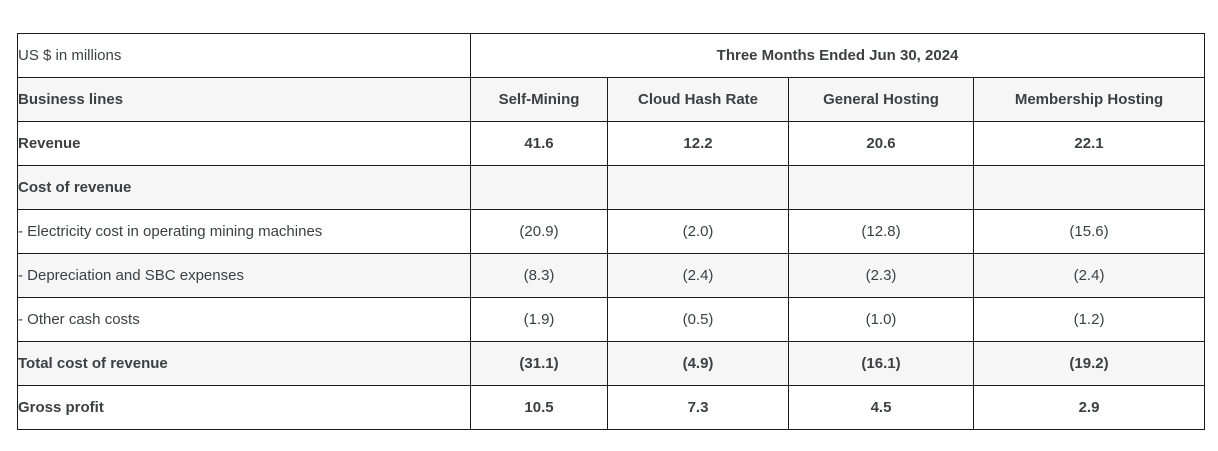 Image resolution: width=1218 pixels, height=451 pixels. Describe the element at coordinates (244, 187) in the screenshot. I see `row-label: Cost of revenue` at that location.